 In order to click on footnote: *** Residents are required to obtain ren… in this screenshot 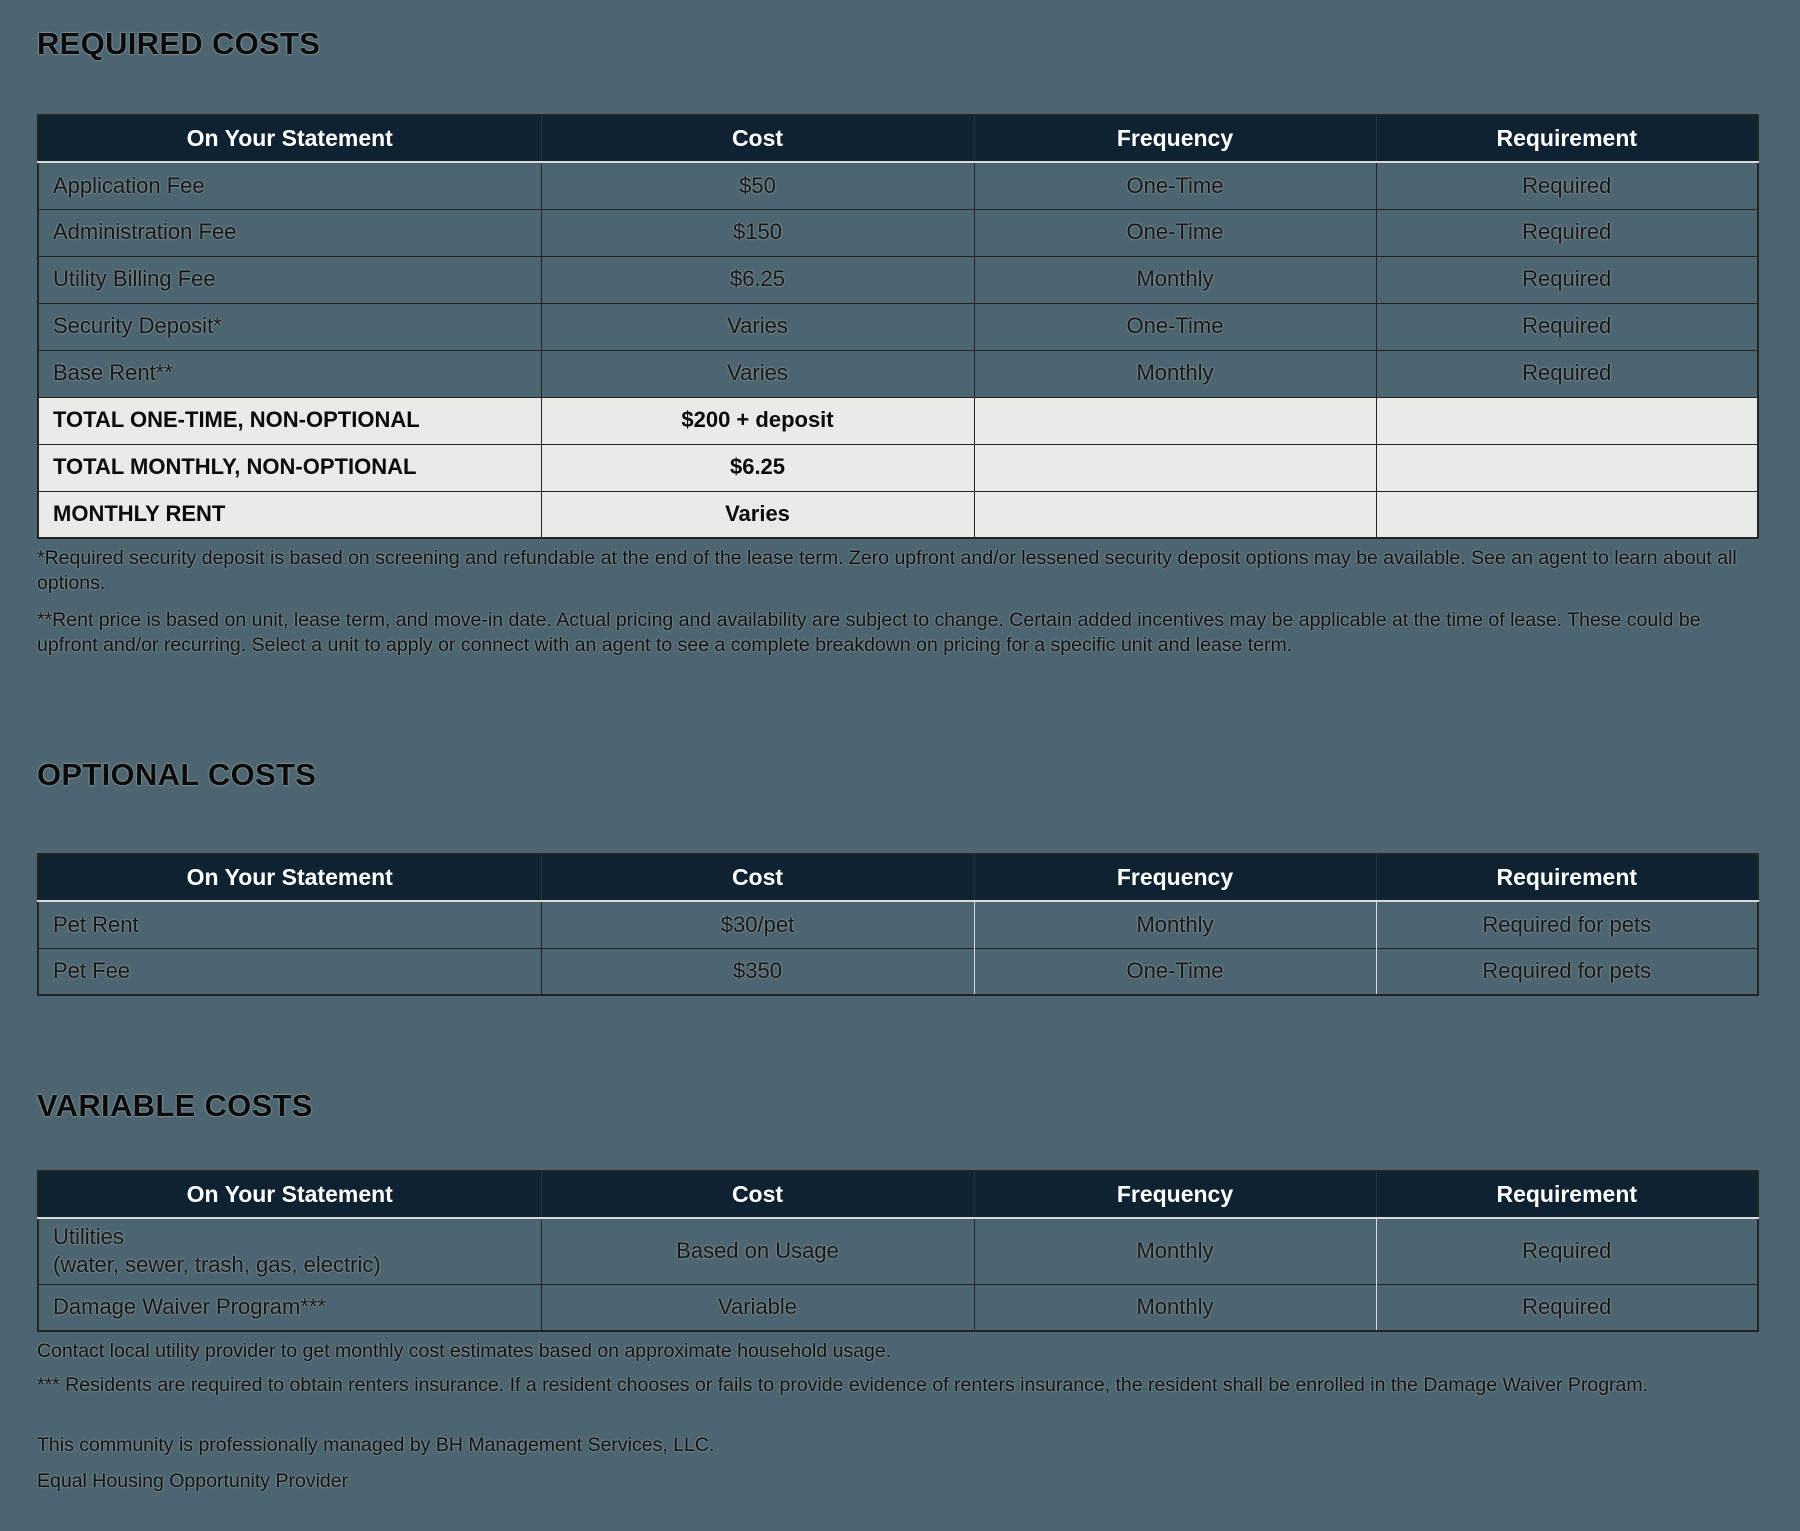, I will do `click(843, 1384)`.